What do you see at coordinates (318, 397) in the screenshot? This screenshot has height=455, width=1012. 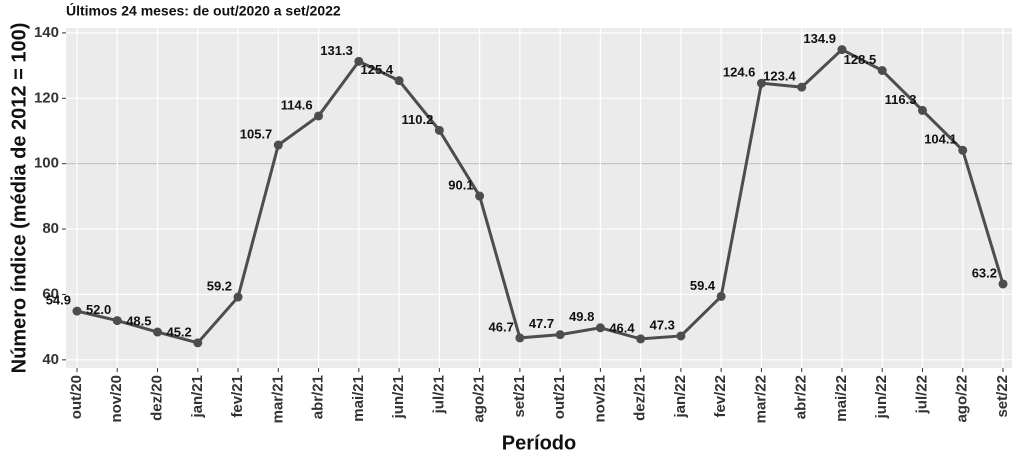 I see `x-tick-label: abr/21` at bounding box center [318, 397].